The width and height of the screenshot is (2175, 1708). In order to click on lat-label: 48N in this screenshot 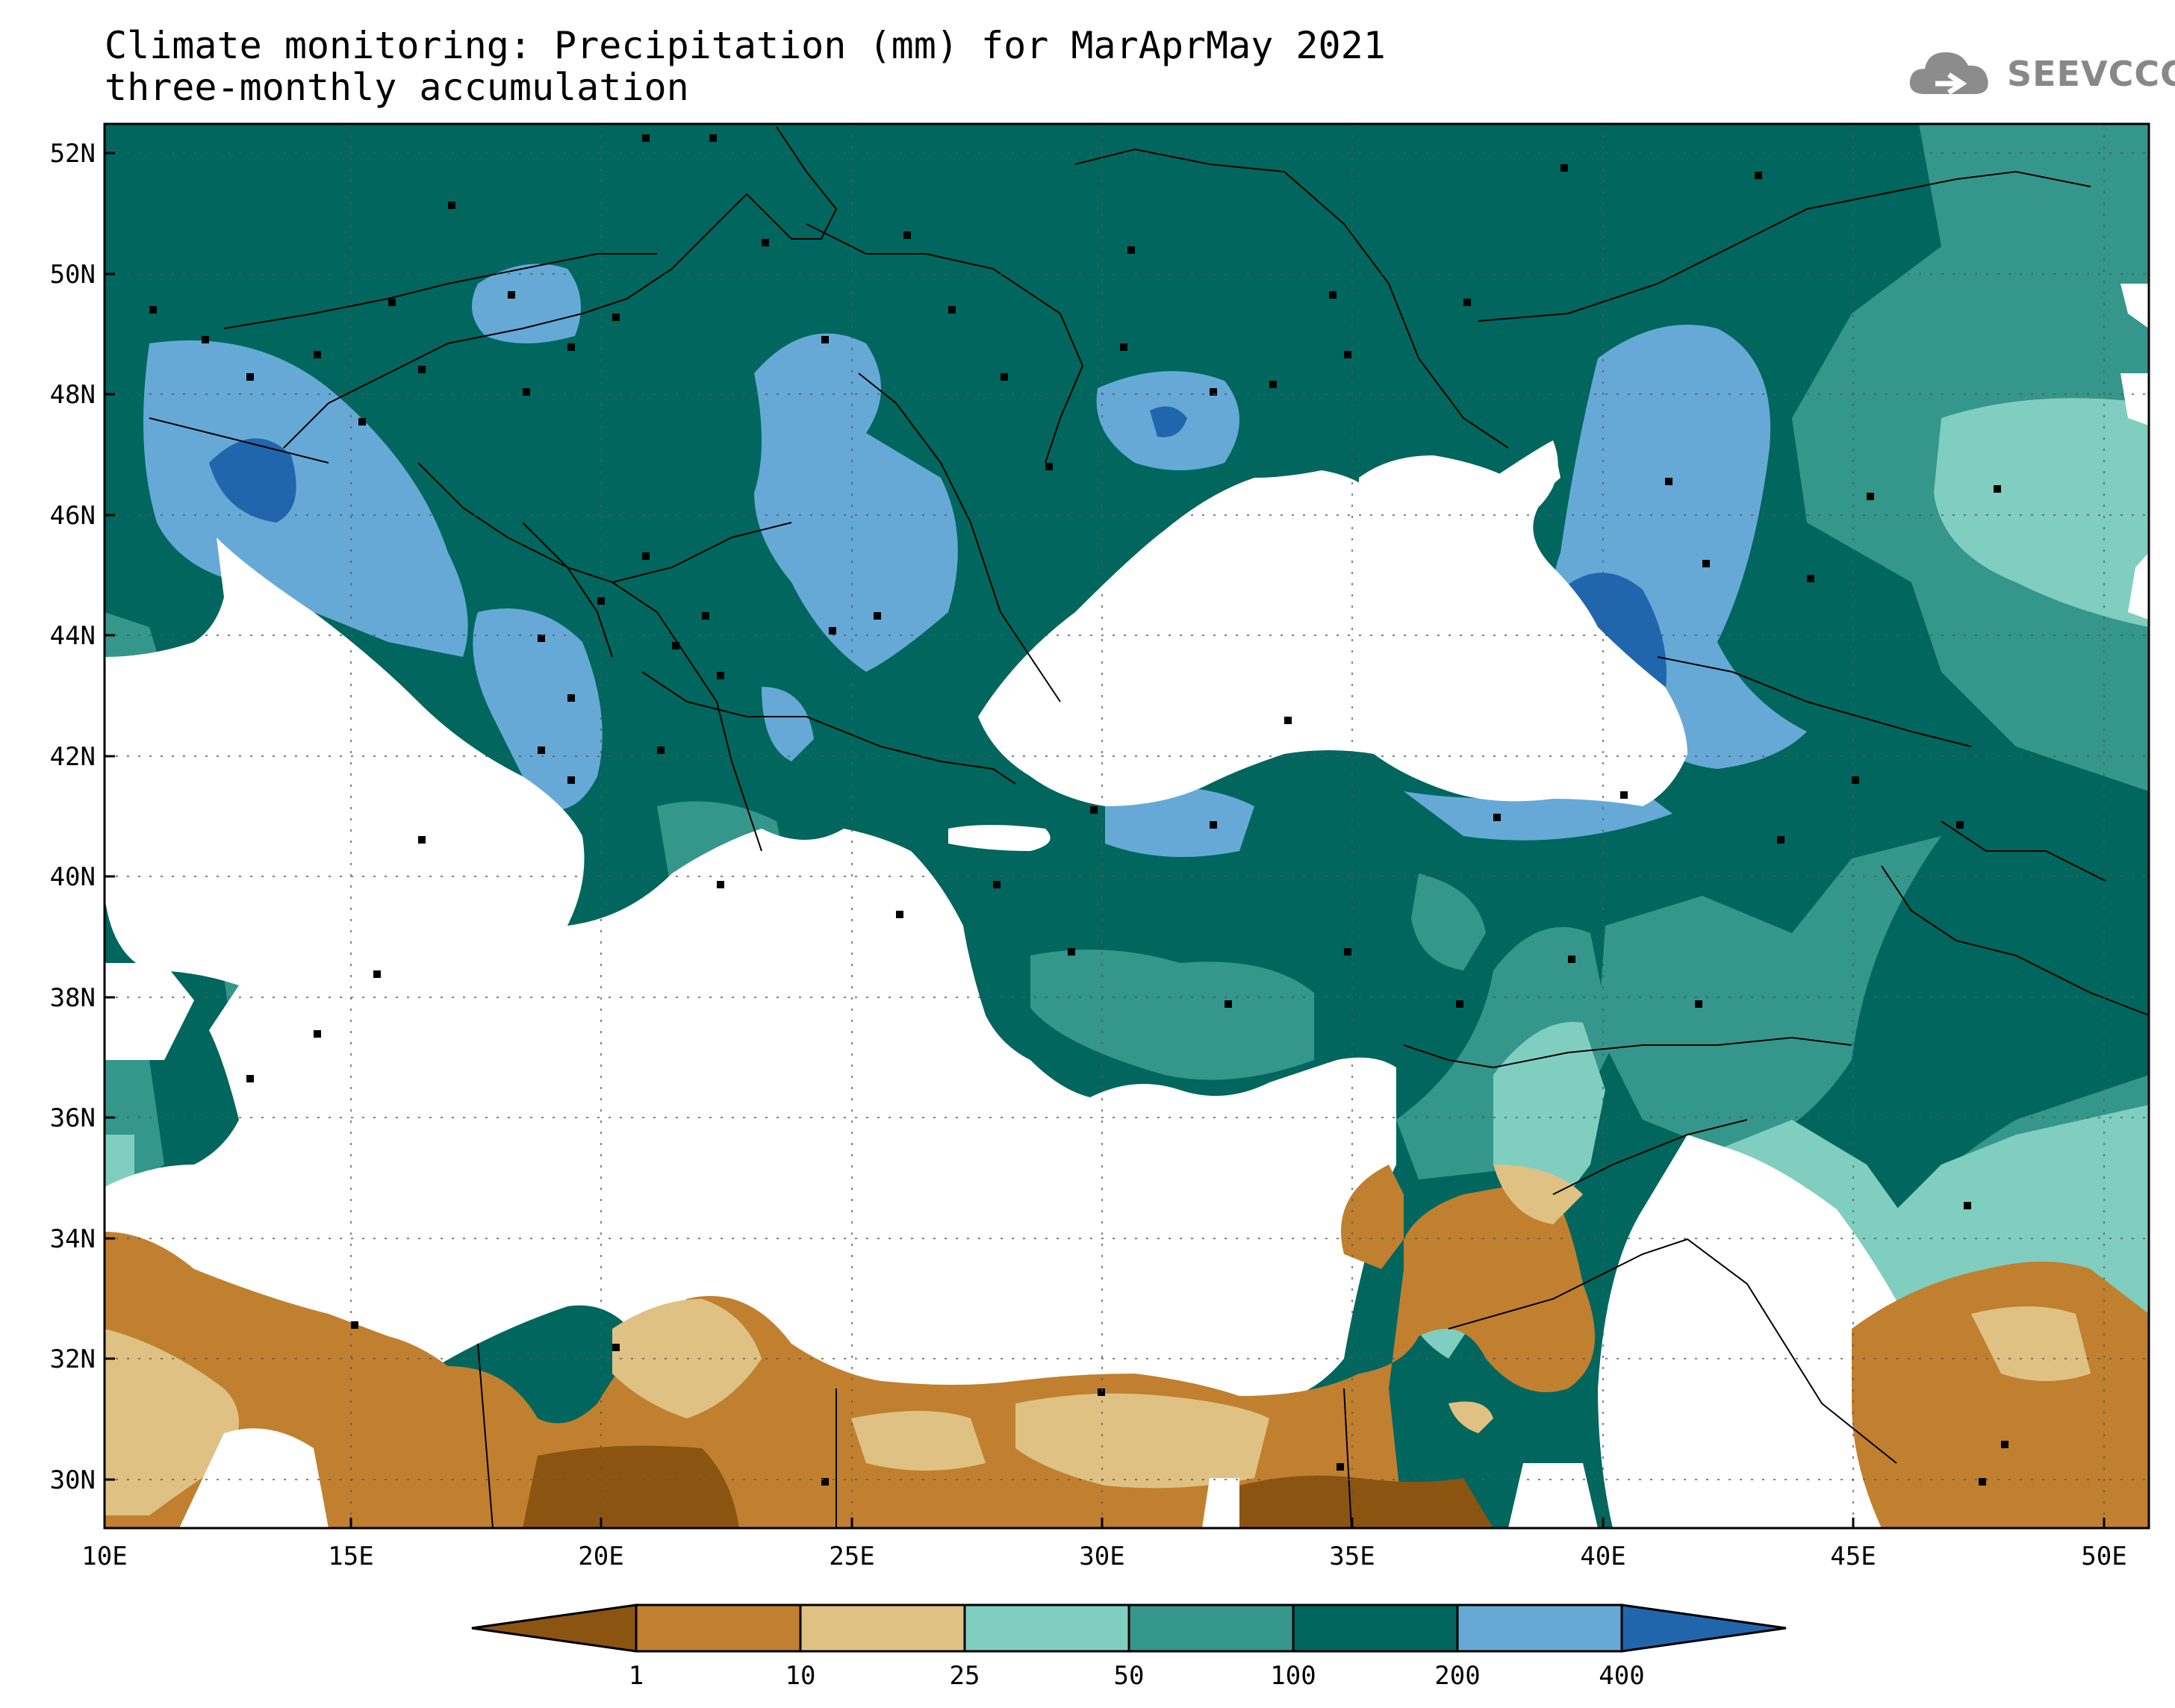, I will do `click(73, 395)`.